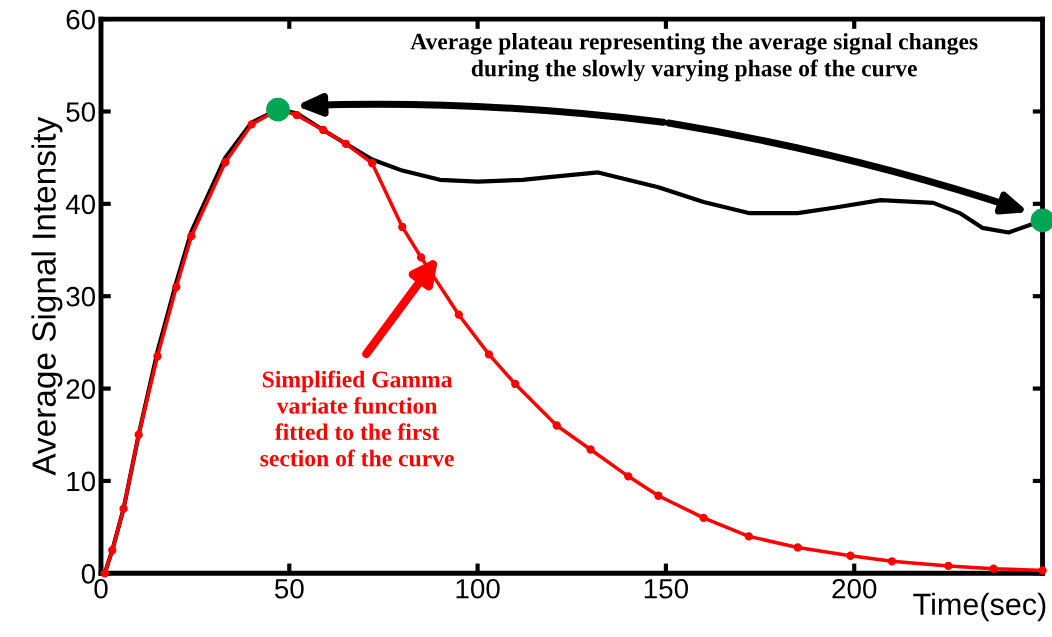 The height and width of the screenshot is (637, 1052). Describe the element at coordinates (80, 204) in the screenshot. I see `y-tick-label: 40` at that location.